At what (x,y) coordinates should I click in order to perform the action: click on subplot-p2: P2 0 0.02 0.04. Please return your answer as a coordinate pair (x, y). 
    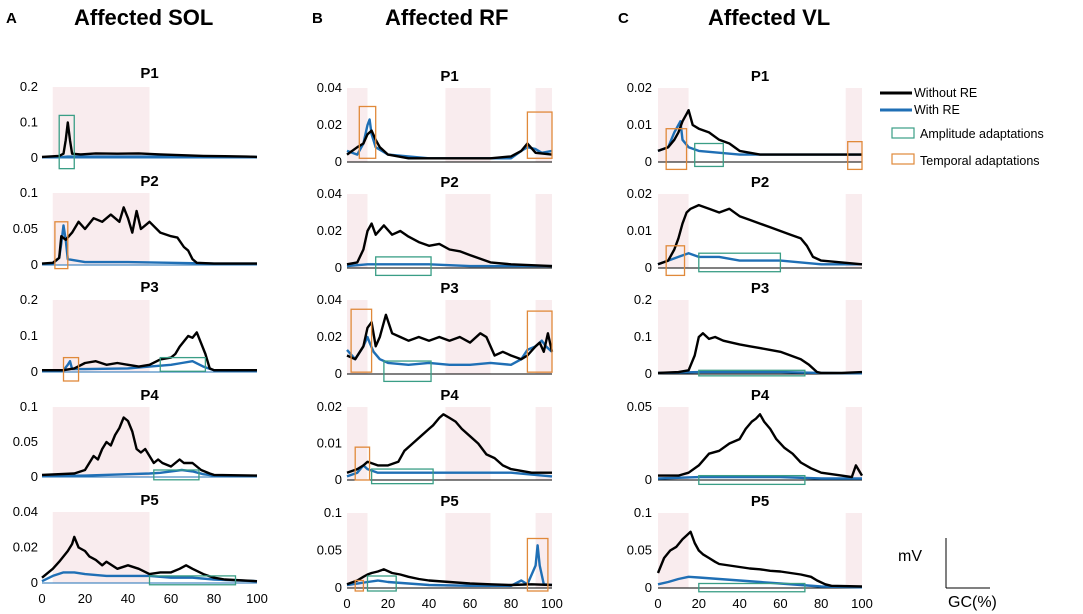
    Looking at the image, I should click on (435, 225).